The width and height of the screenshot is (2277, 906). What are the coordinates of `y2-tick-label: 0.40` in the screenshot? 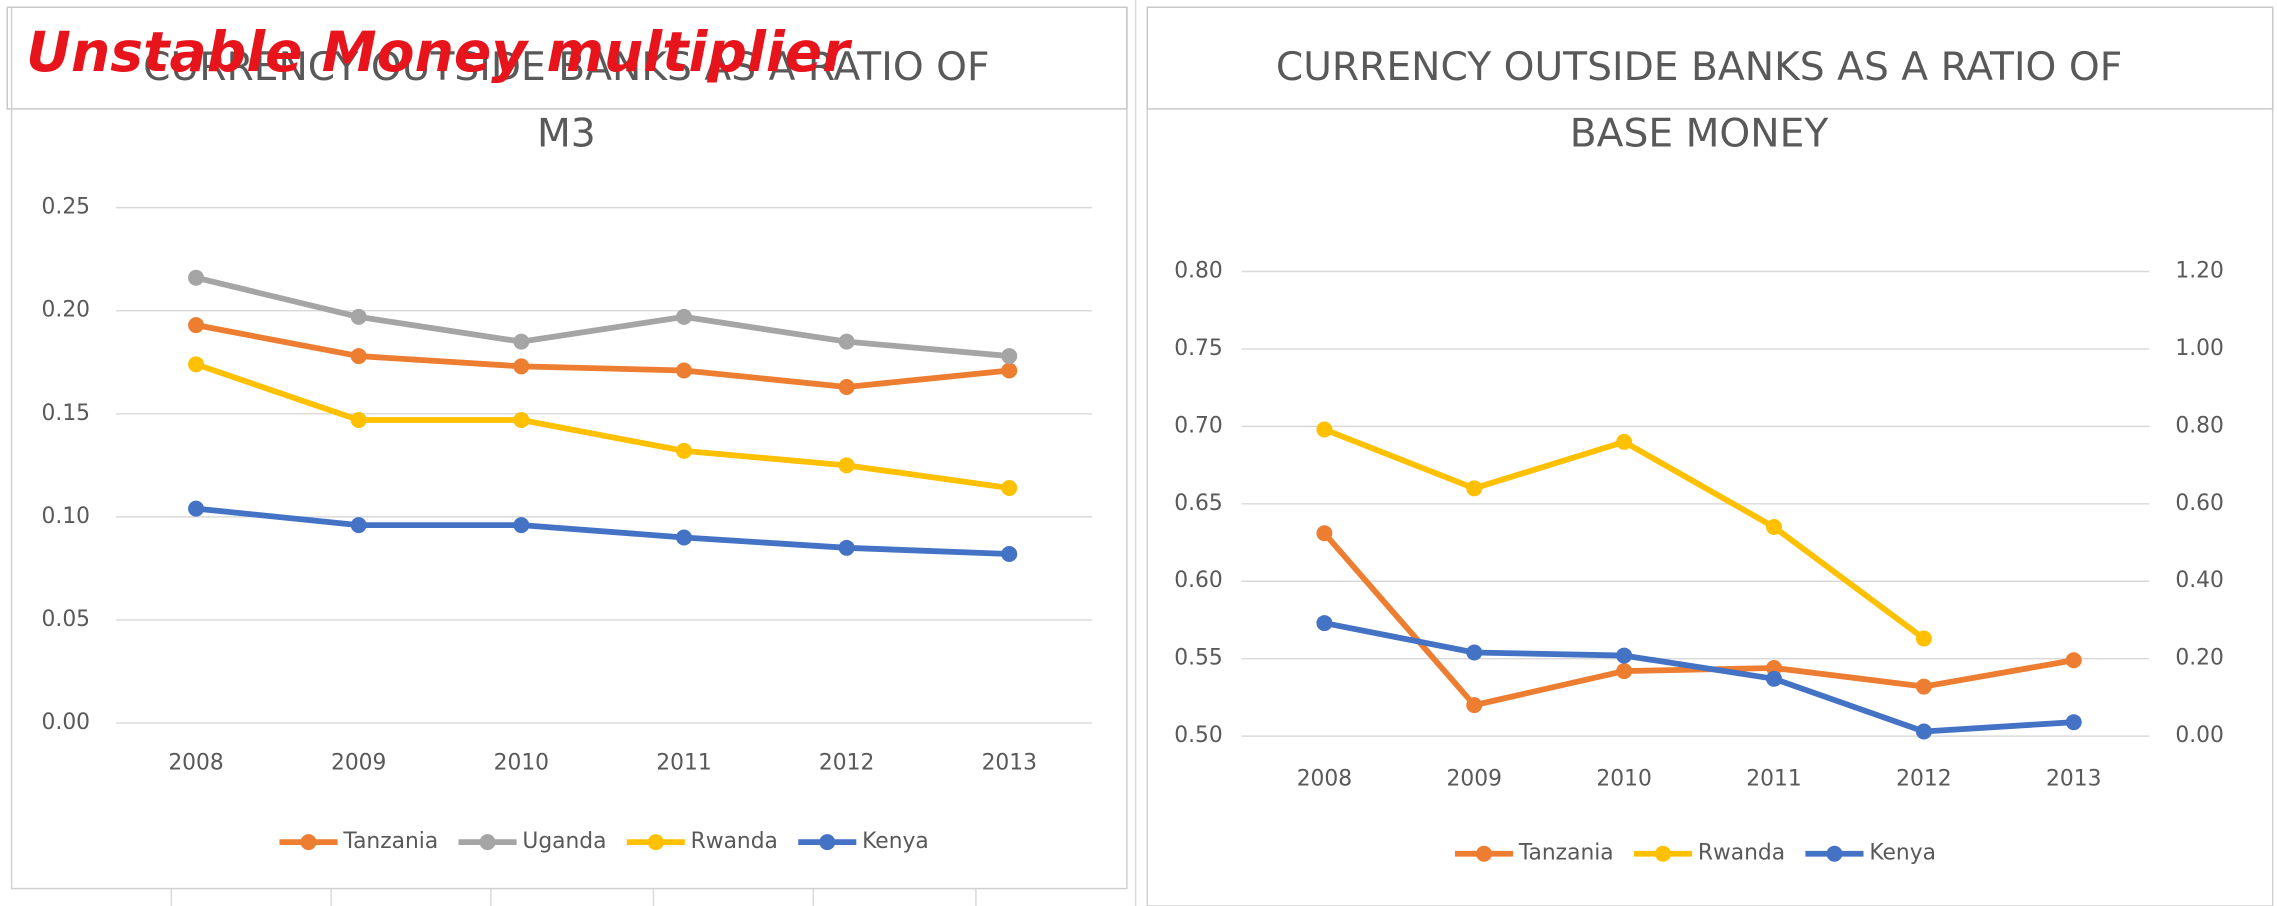 It's located at (2199, 580).